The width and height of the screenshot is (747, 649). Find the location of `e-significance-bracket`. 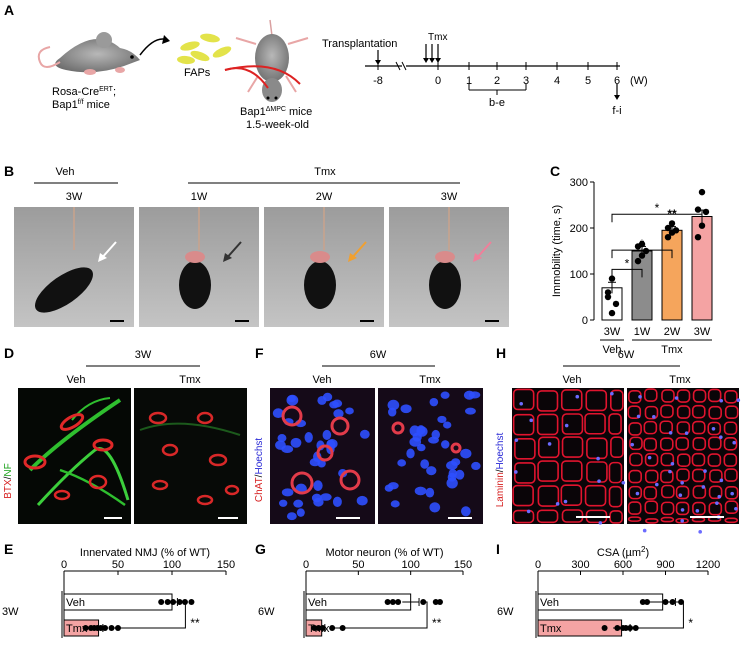

e-significance-bracket is located at coordinates (147, 615).